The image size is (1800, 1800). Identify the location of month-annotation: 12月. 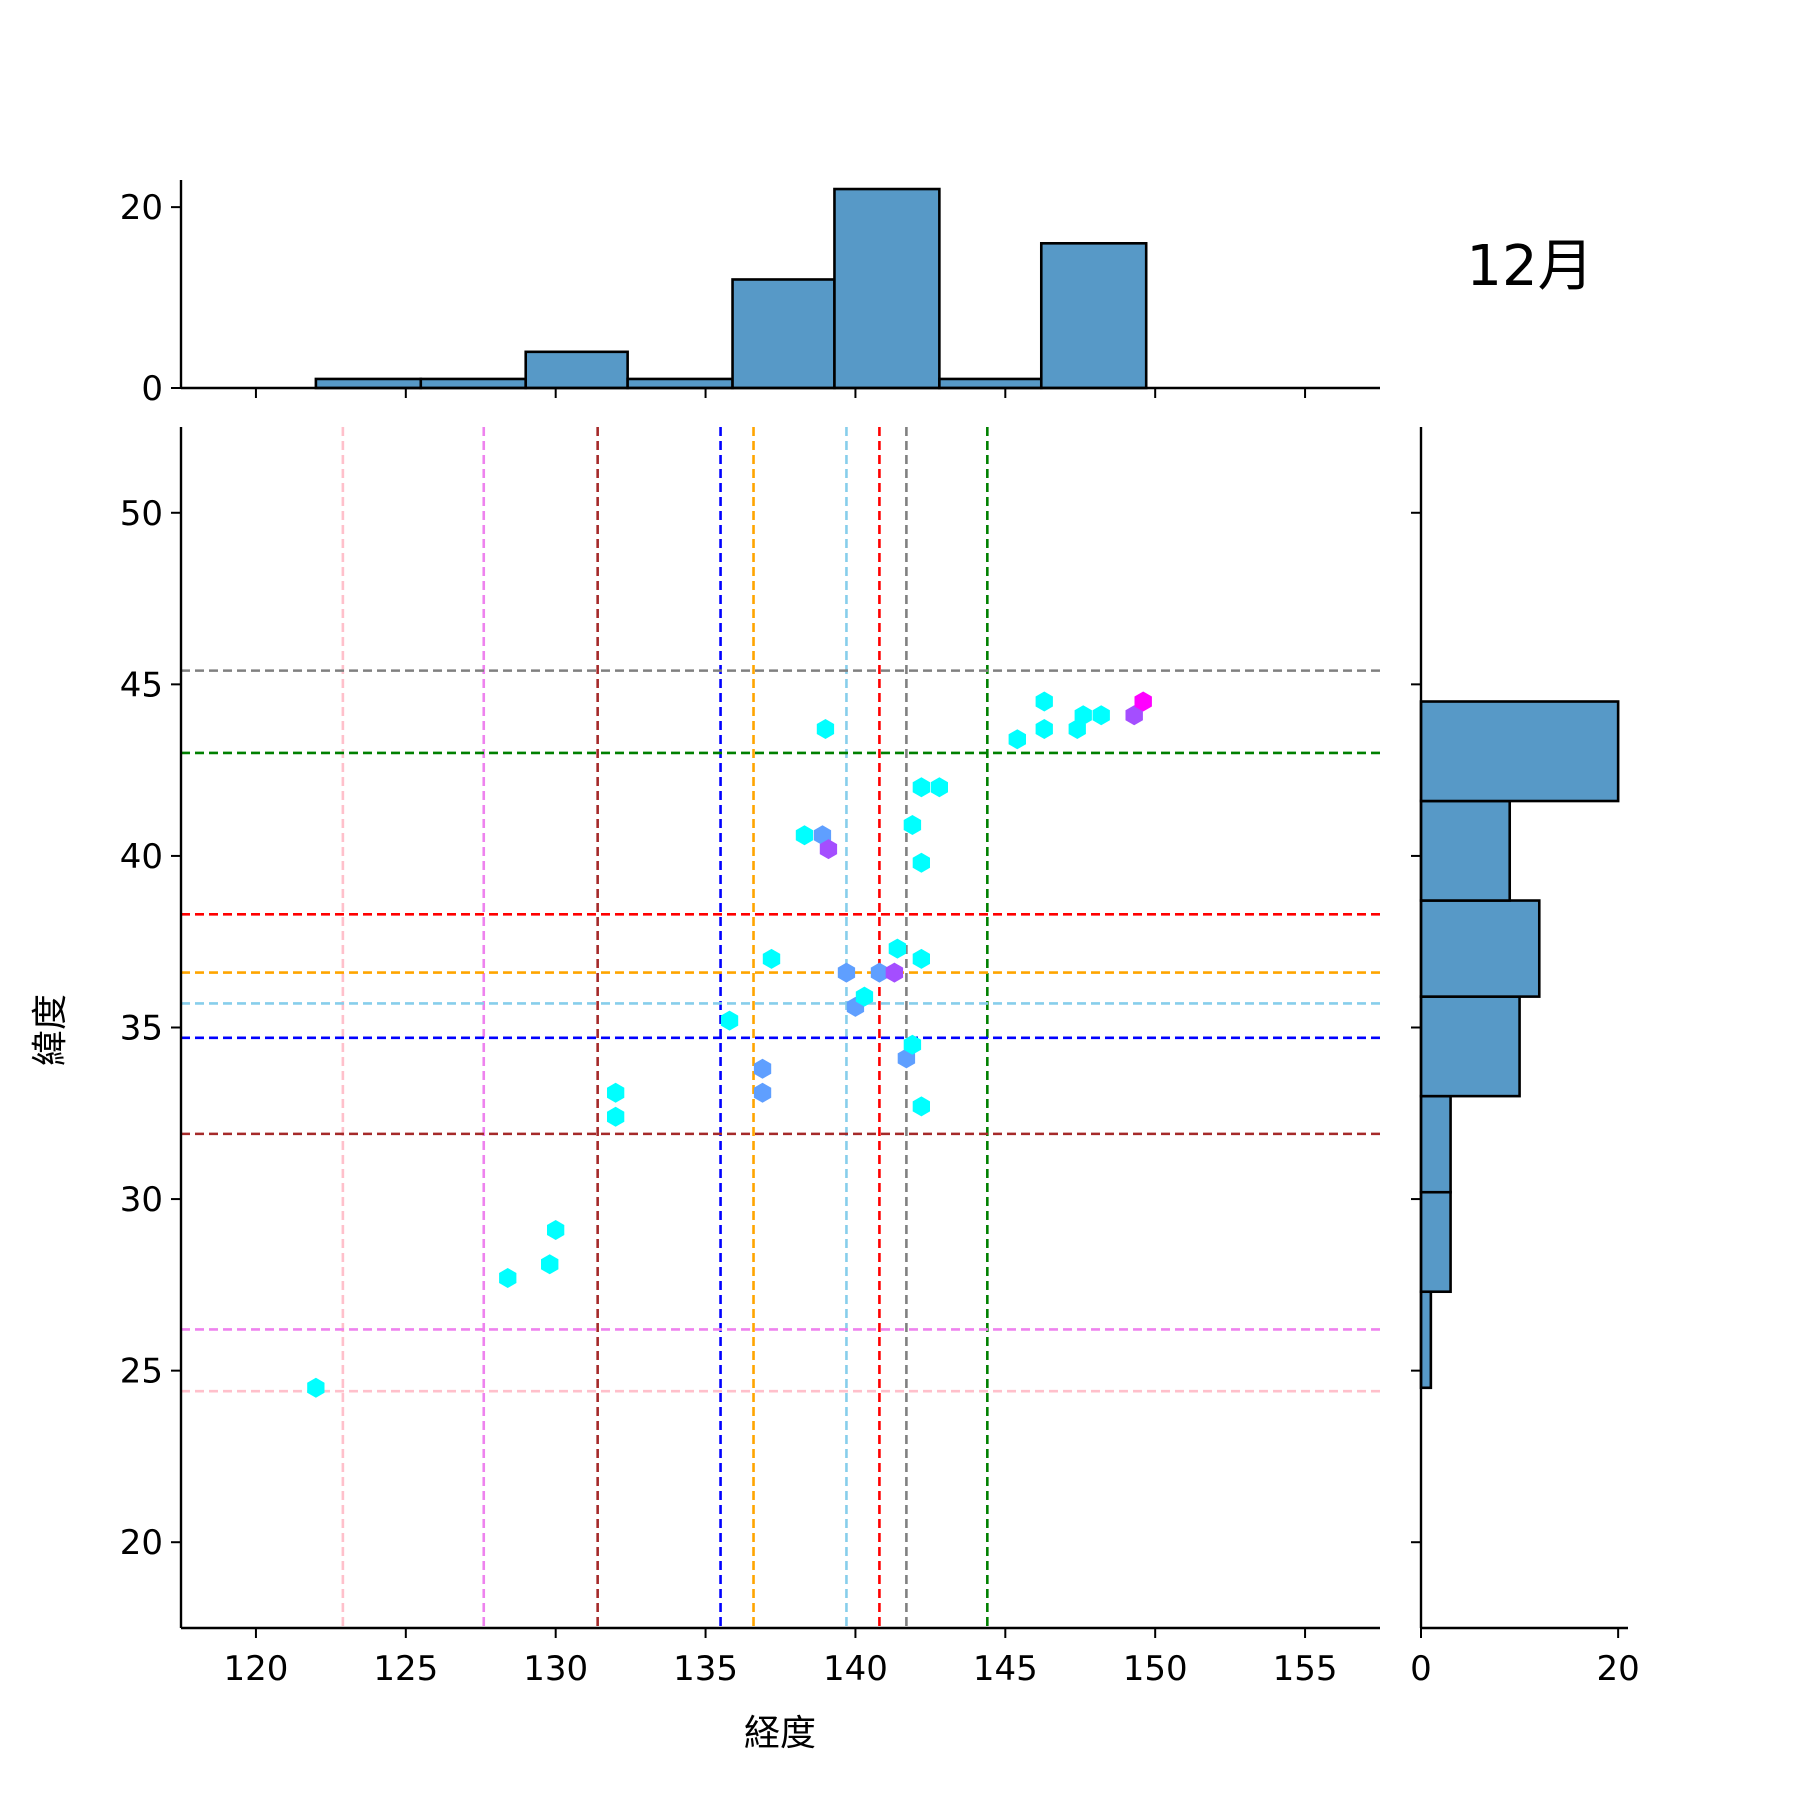
(1529, 266).